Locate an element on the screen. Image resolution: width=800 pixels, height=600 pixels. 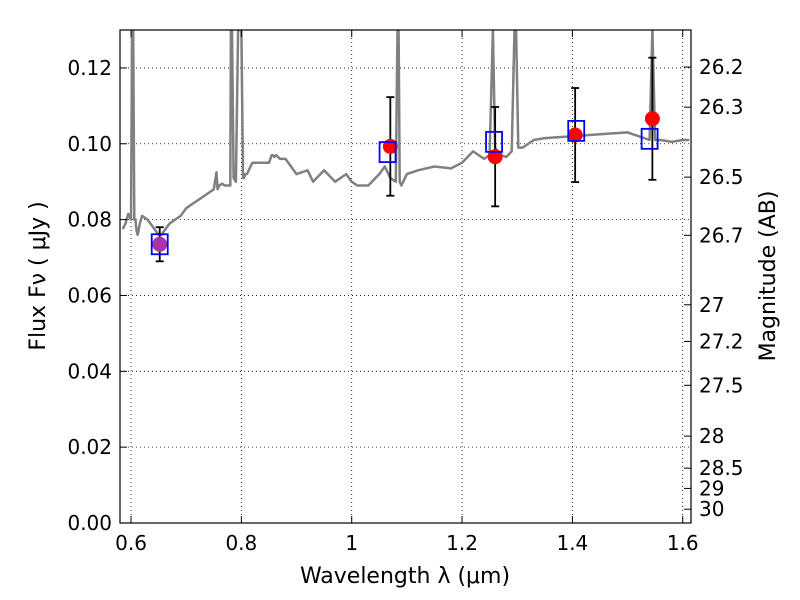
x-tick-label: 1.6 is located at coordinates (683, 543).